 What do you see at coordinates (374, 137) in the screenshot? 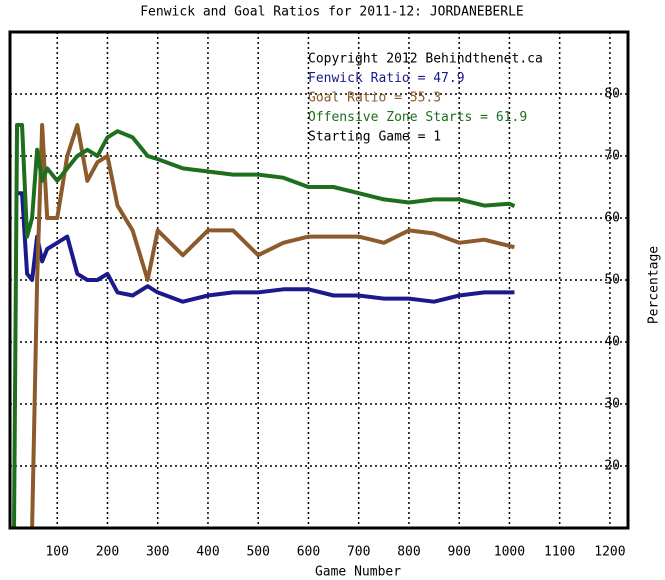
I see `annotation: Starting Game = 1` at bounding box center [374, 137].